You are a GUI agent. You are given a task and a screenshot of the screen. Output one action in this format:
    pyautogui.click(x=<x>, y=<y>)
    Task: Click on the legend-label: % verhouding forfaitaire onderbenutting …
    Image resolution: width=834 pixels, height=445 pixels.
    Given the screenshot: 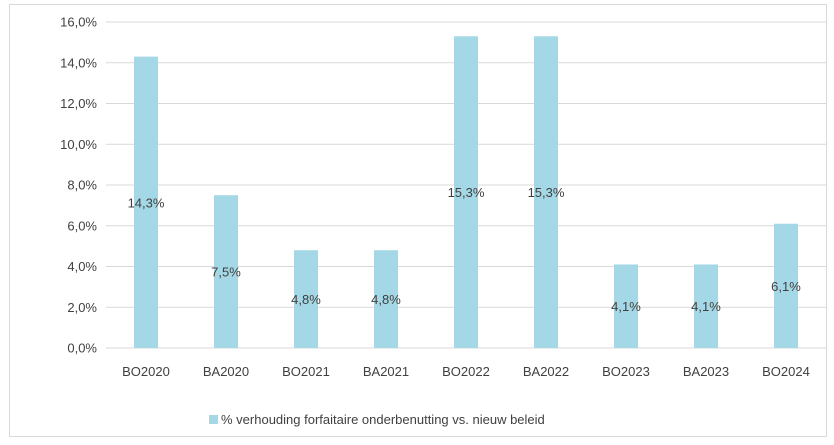 What is the action you would take?
    pyautogui.click(x=383, y=419)
    